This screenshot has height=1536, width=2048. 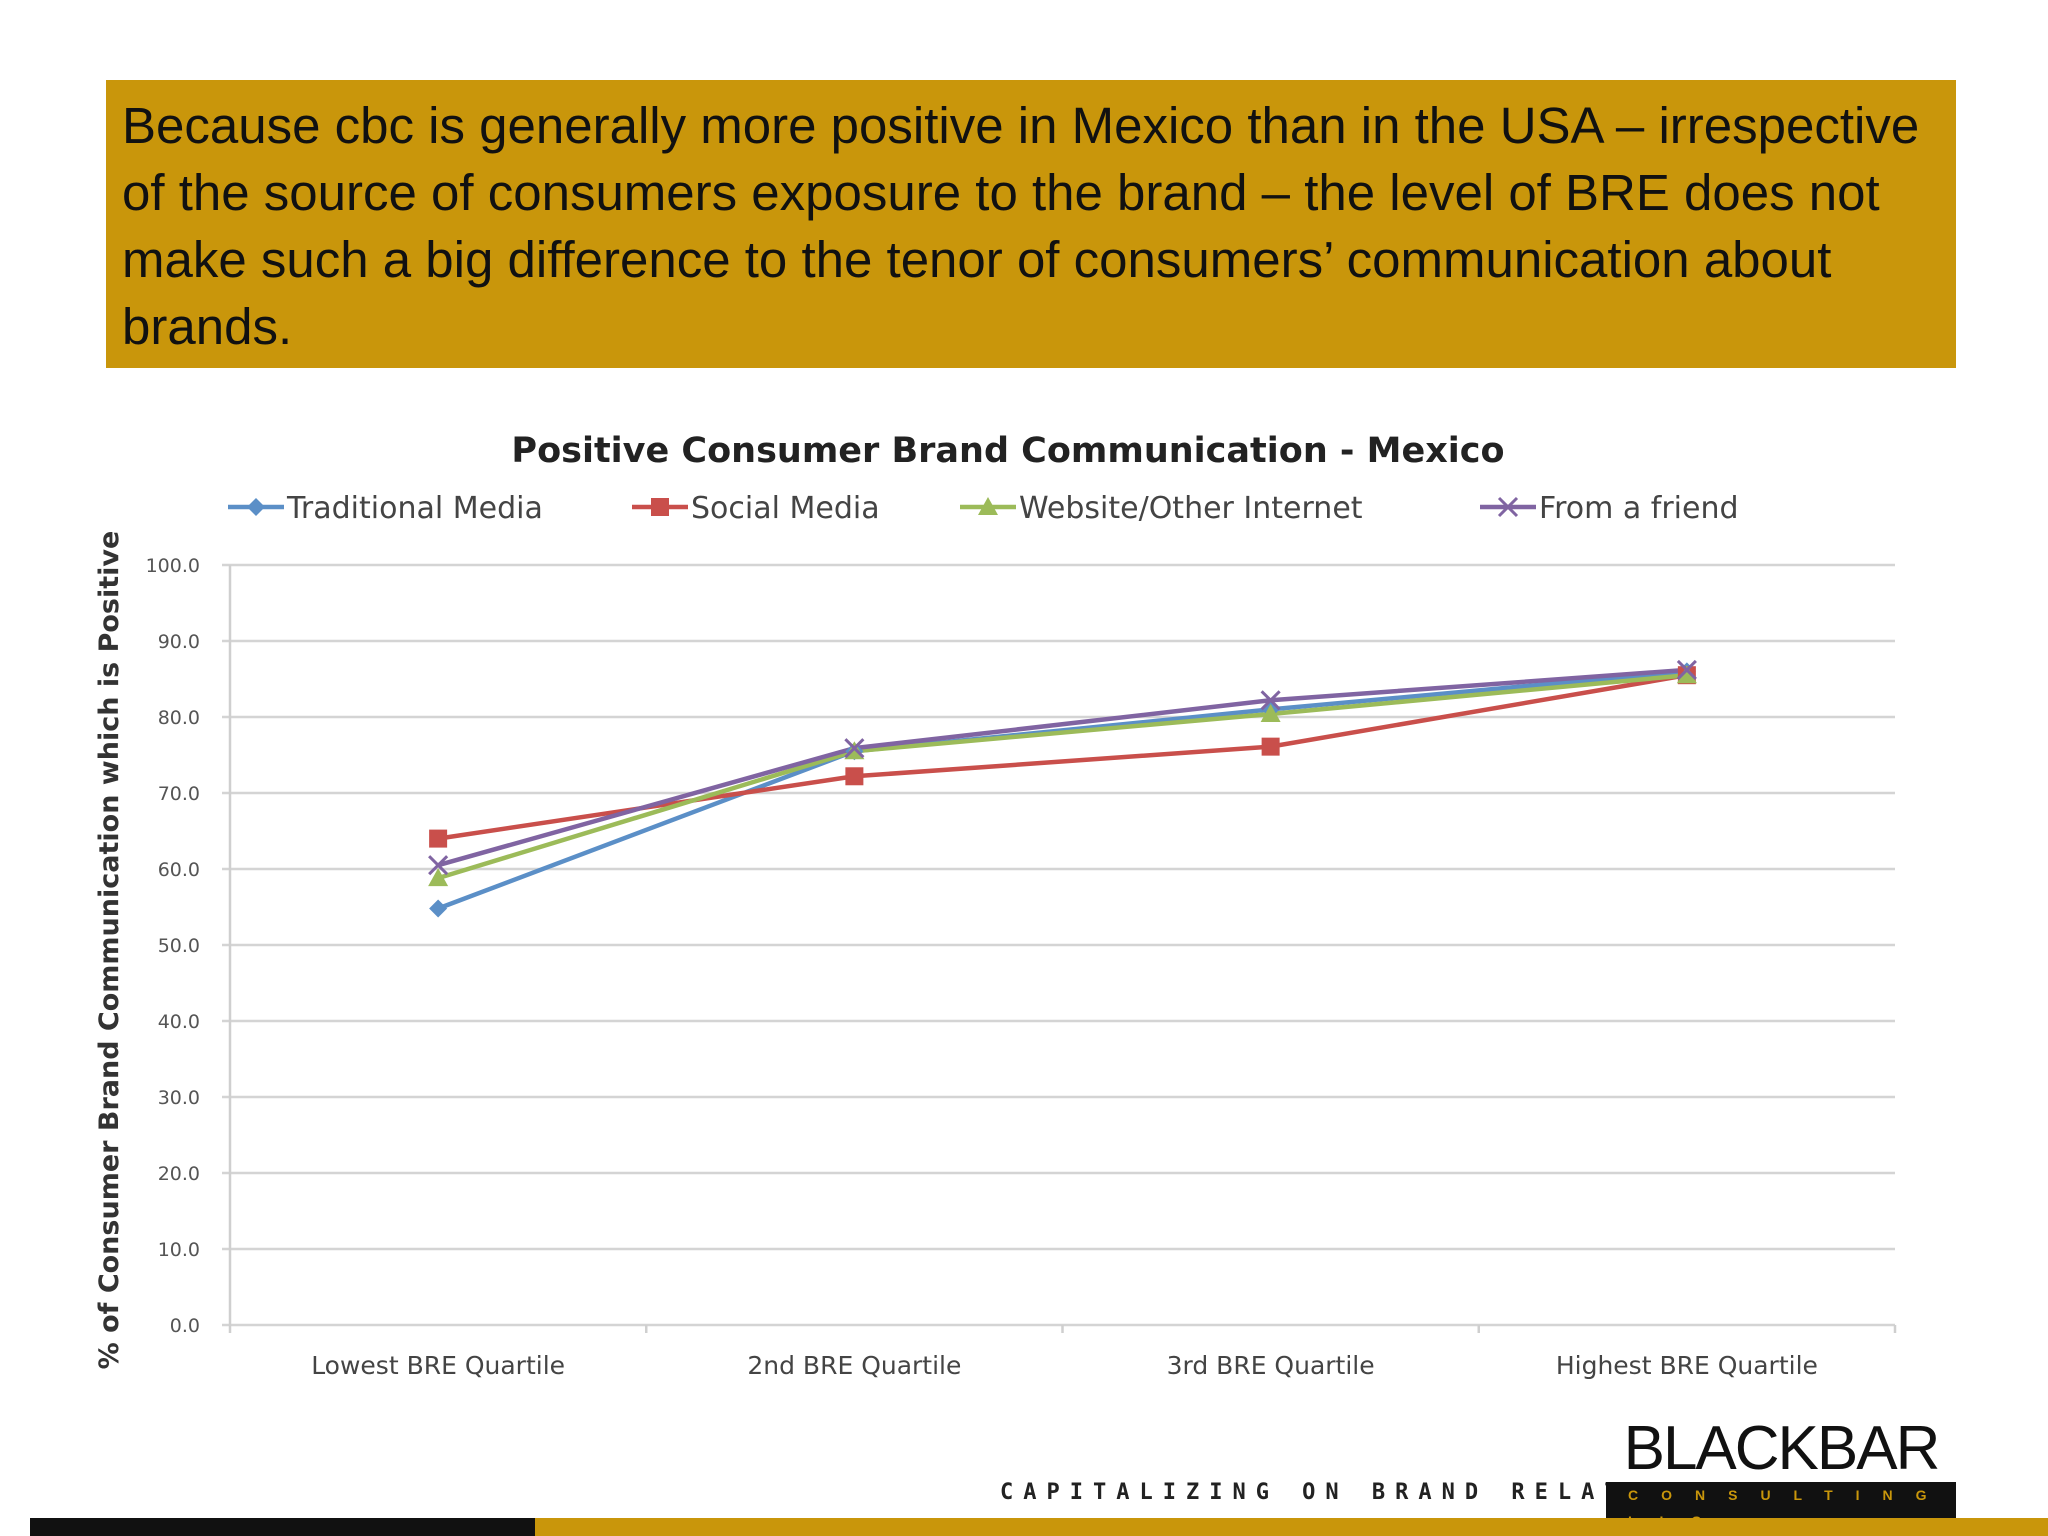 I want to click on blackbar-logo: BLACKBAR CONSULTING LLC, so click(x=1781, y=1476).